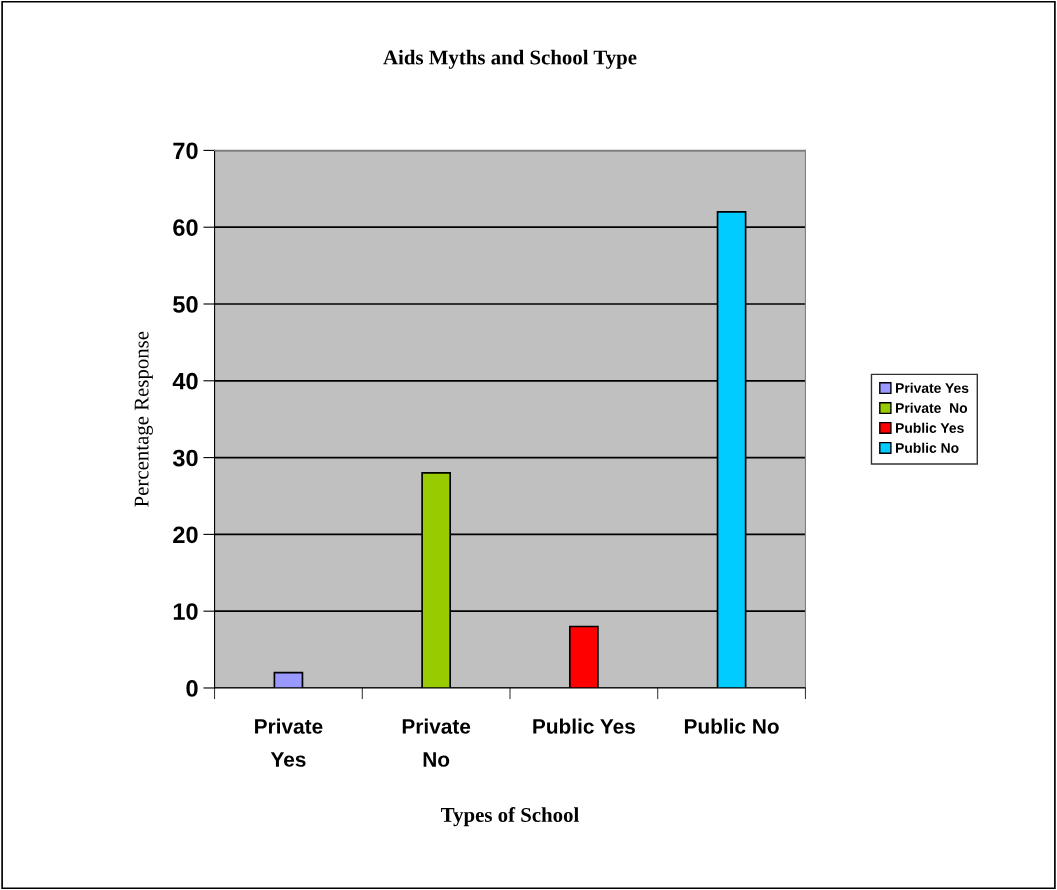 This screenshot has height=890, width=1057. I want to click on x-tick-label: Private Yes, so click(289, 742).